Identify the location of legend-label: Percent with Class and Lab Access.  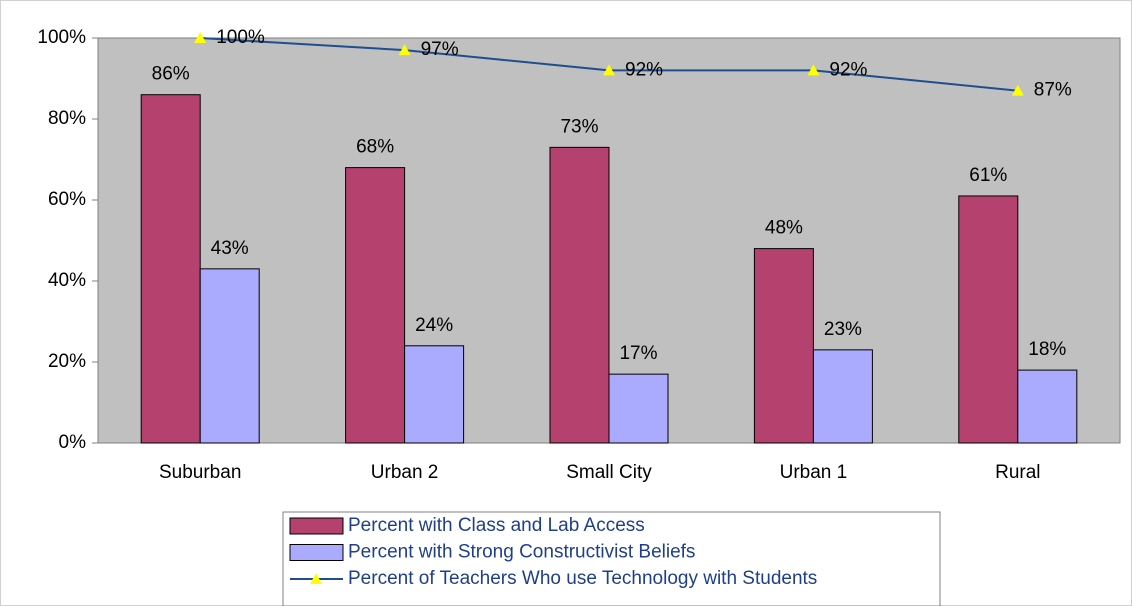
(496, 525).